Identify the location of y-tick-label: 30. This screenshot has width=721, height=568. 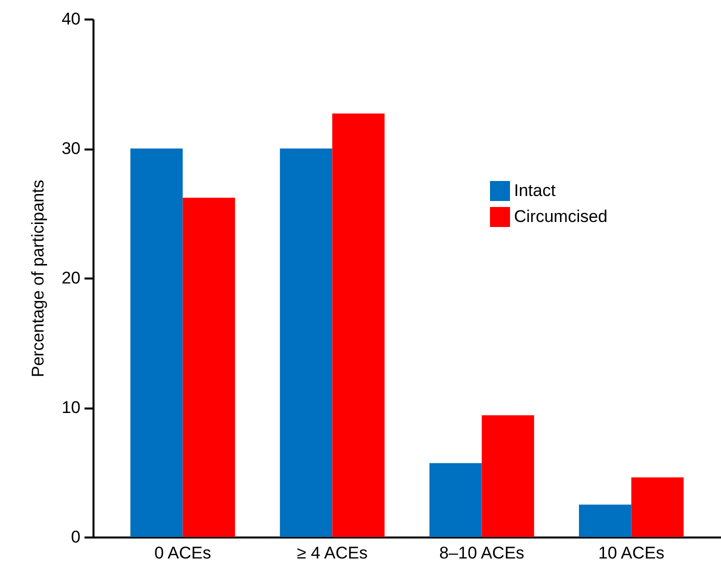
(71, 148).